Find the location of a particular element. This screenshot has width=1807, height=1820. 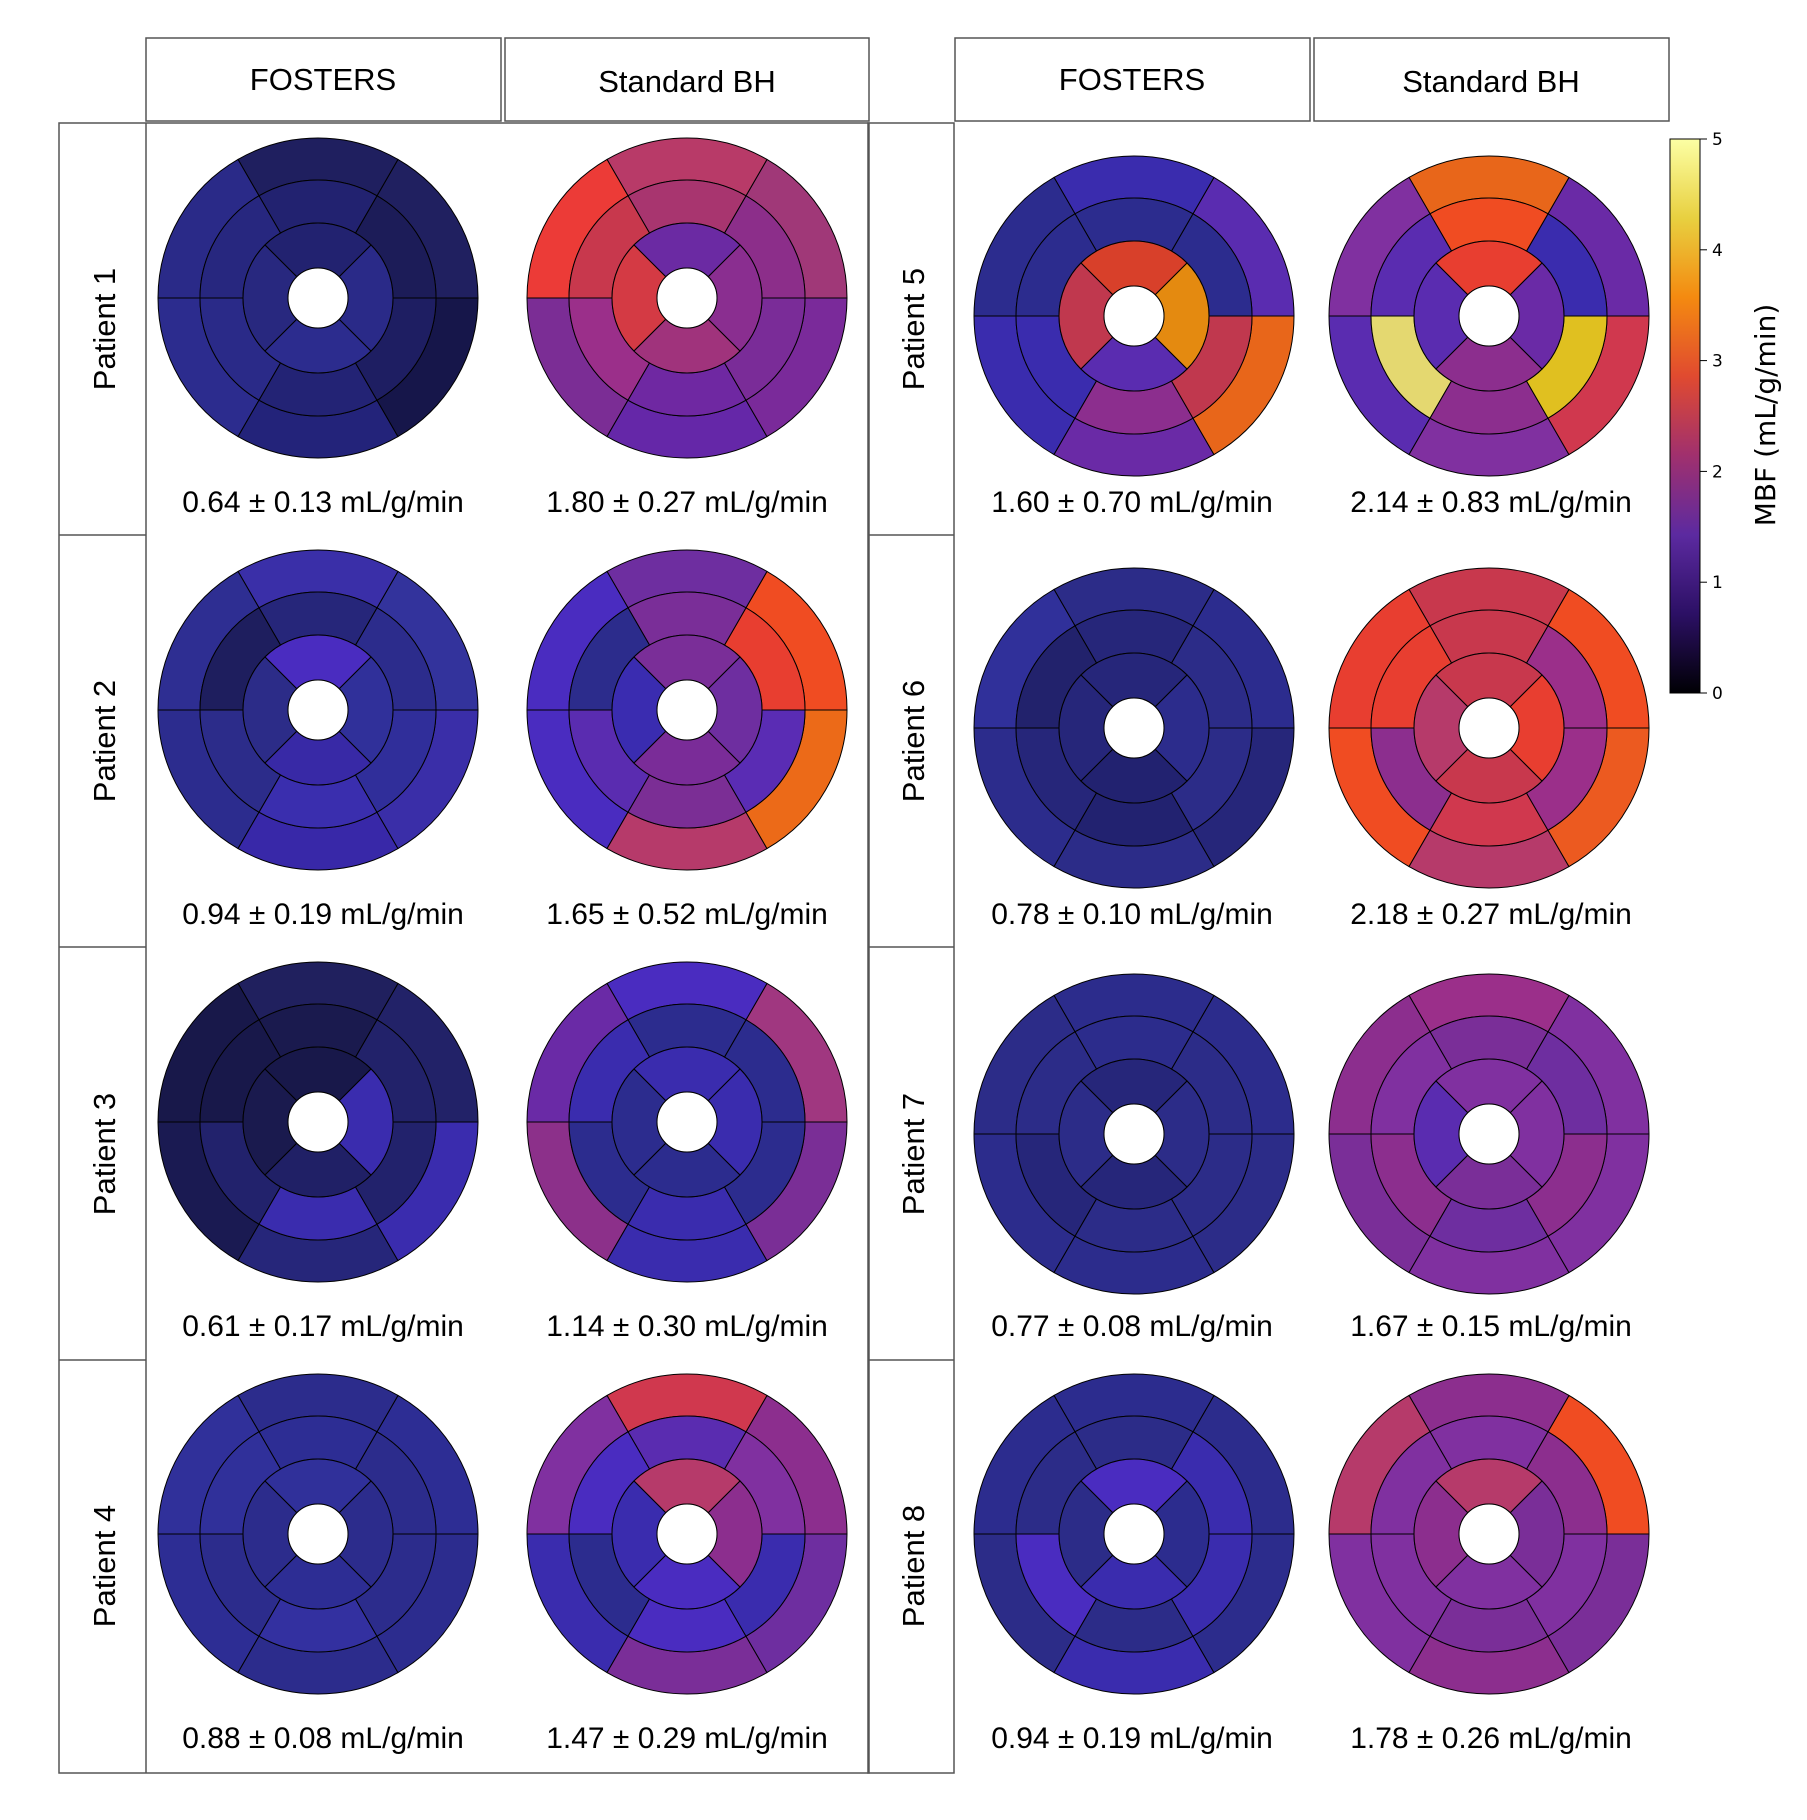

mbf-value-standard-bh: 1.65 ± 0.52 mL/g/min is located at coordinates (687, 914).